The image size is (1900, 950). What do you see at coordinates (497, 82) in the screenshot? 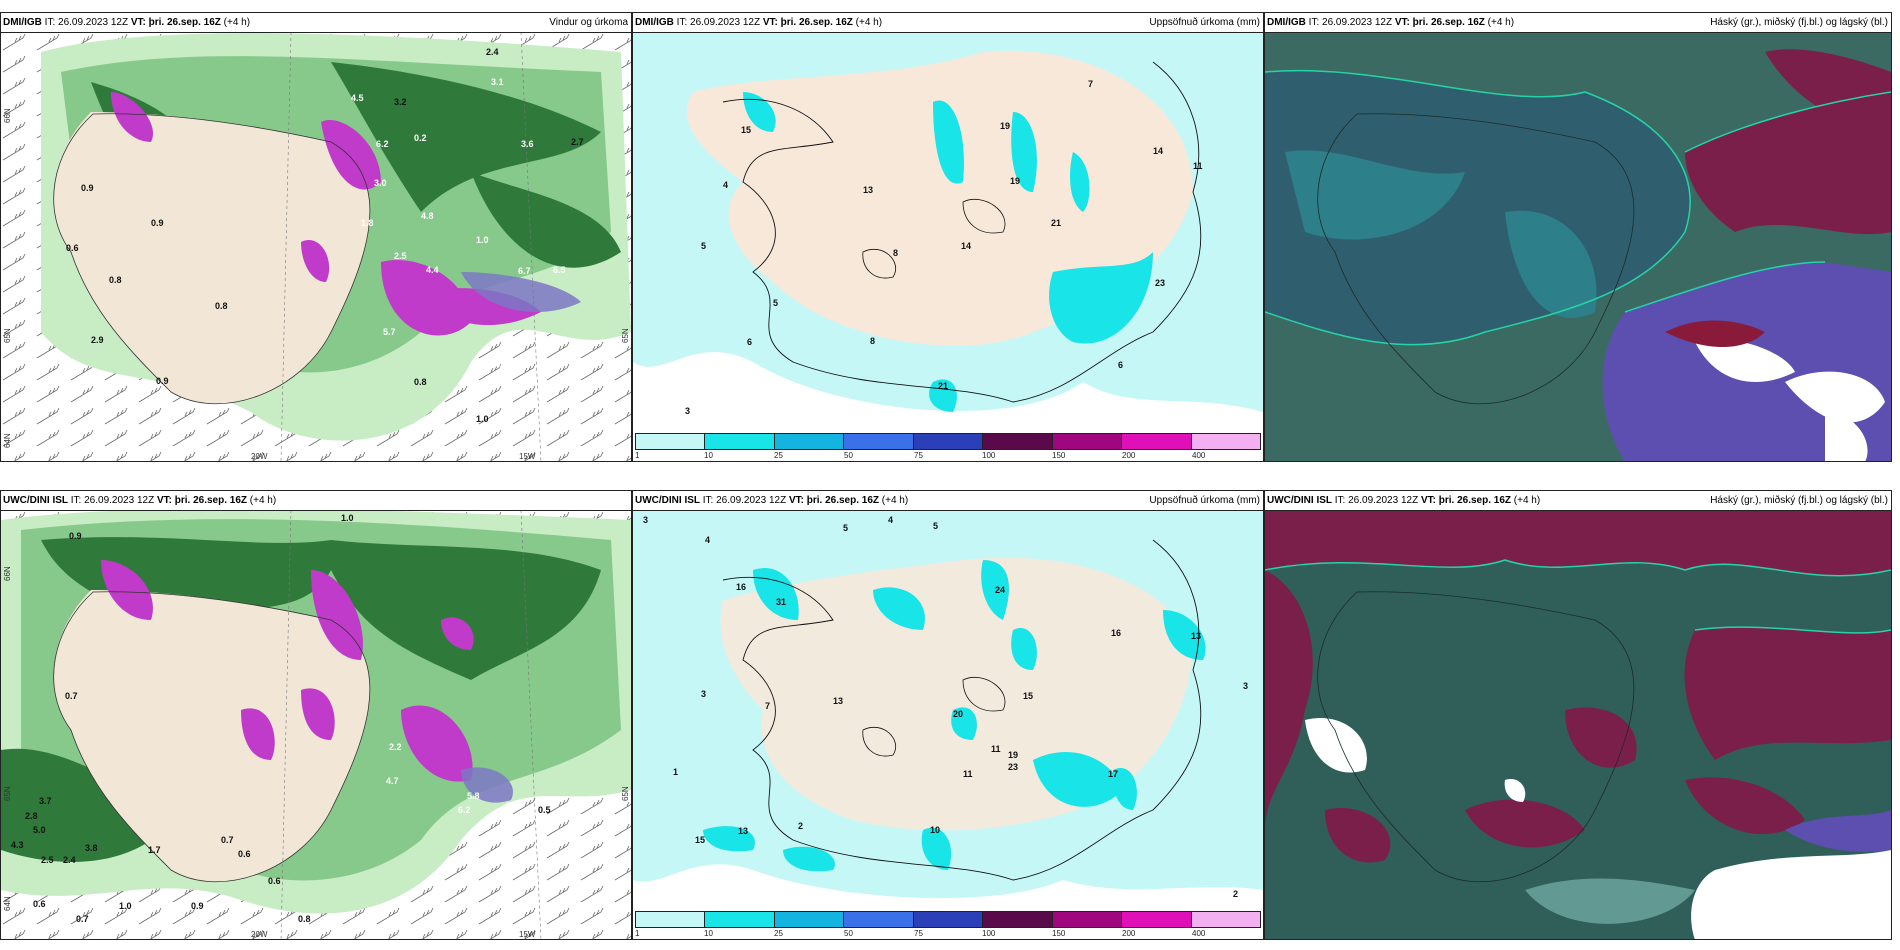
I see `wind-label: 3.1` at bounding box center [497, 82].